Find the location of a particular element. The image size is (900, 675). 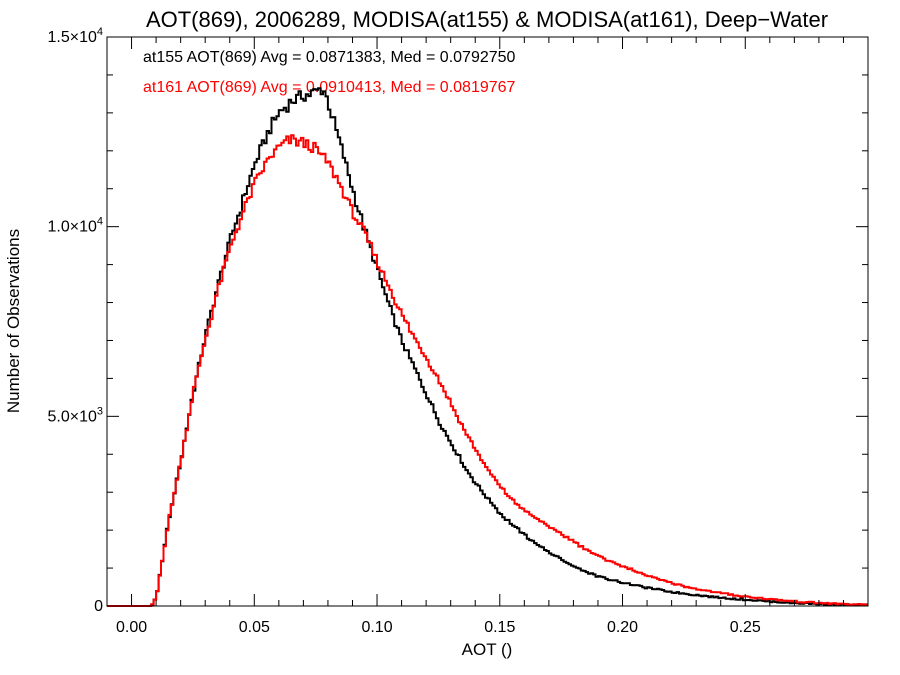

x-tick-label: 0.10 is located at coordinates (376, 627).